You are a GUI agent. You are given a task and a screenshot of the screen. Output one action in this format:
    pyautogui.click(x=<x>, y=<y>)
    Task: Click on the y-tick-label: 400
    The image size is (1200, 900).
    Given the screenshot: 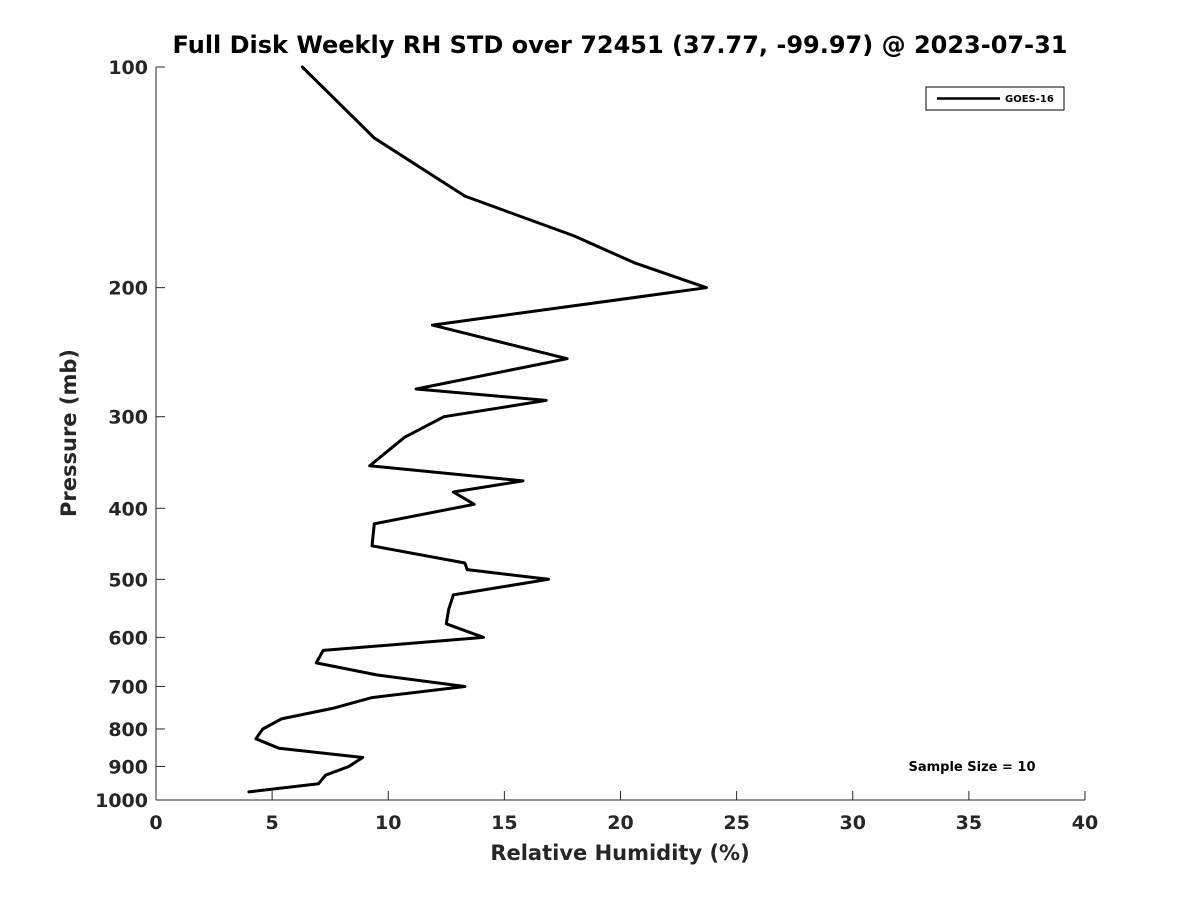 What is the action you would take?
    pyautogui.click(x=128, y=509)
    